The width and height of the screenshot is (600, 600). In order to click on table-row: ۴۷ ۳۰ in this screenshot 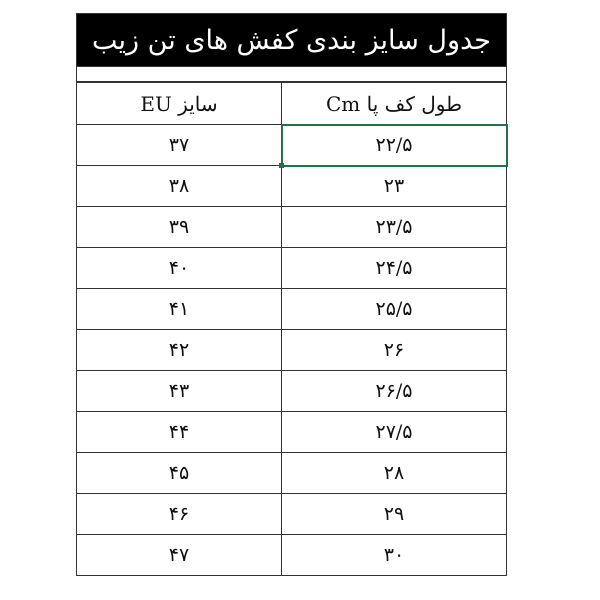, I will do `click(291, 555)`.